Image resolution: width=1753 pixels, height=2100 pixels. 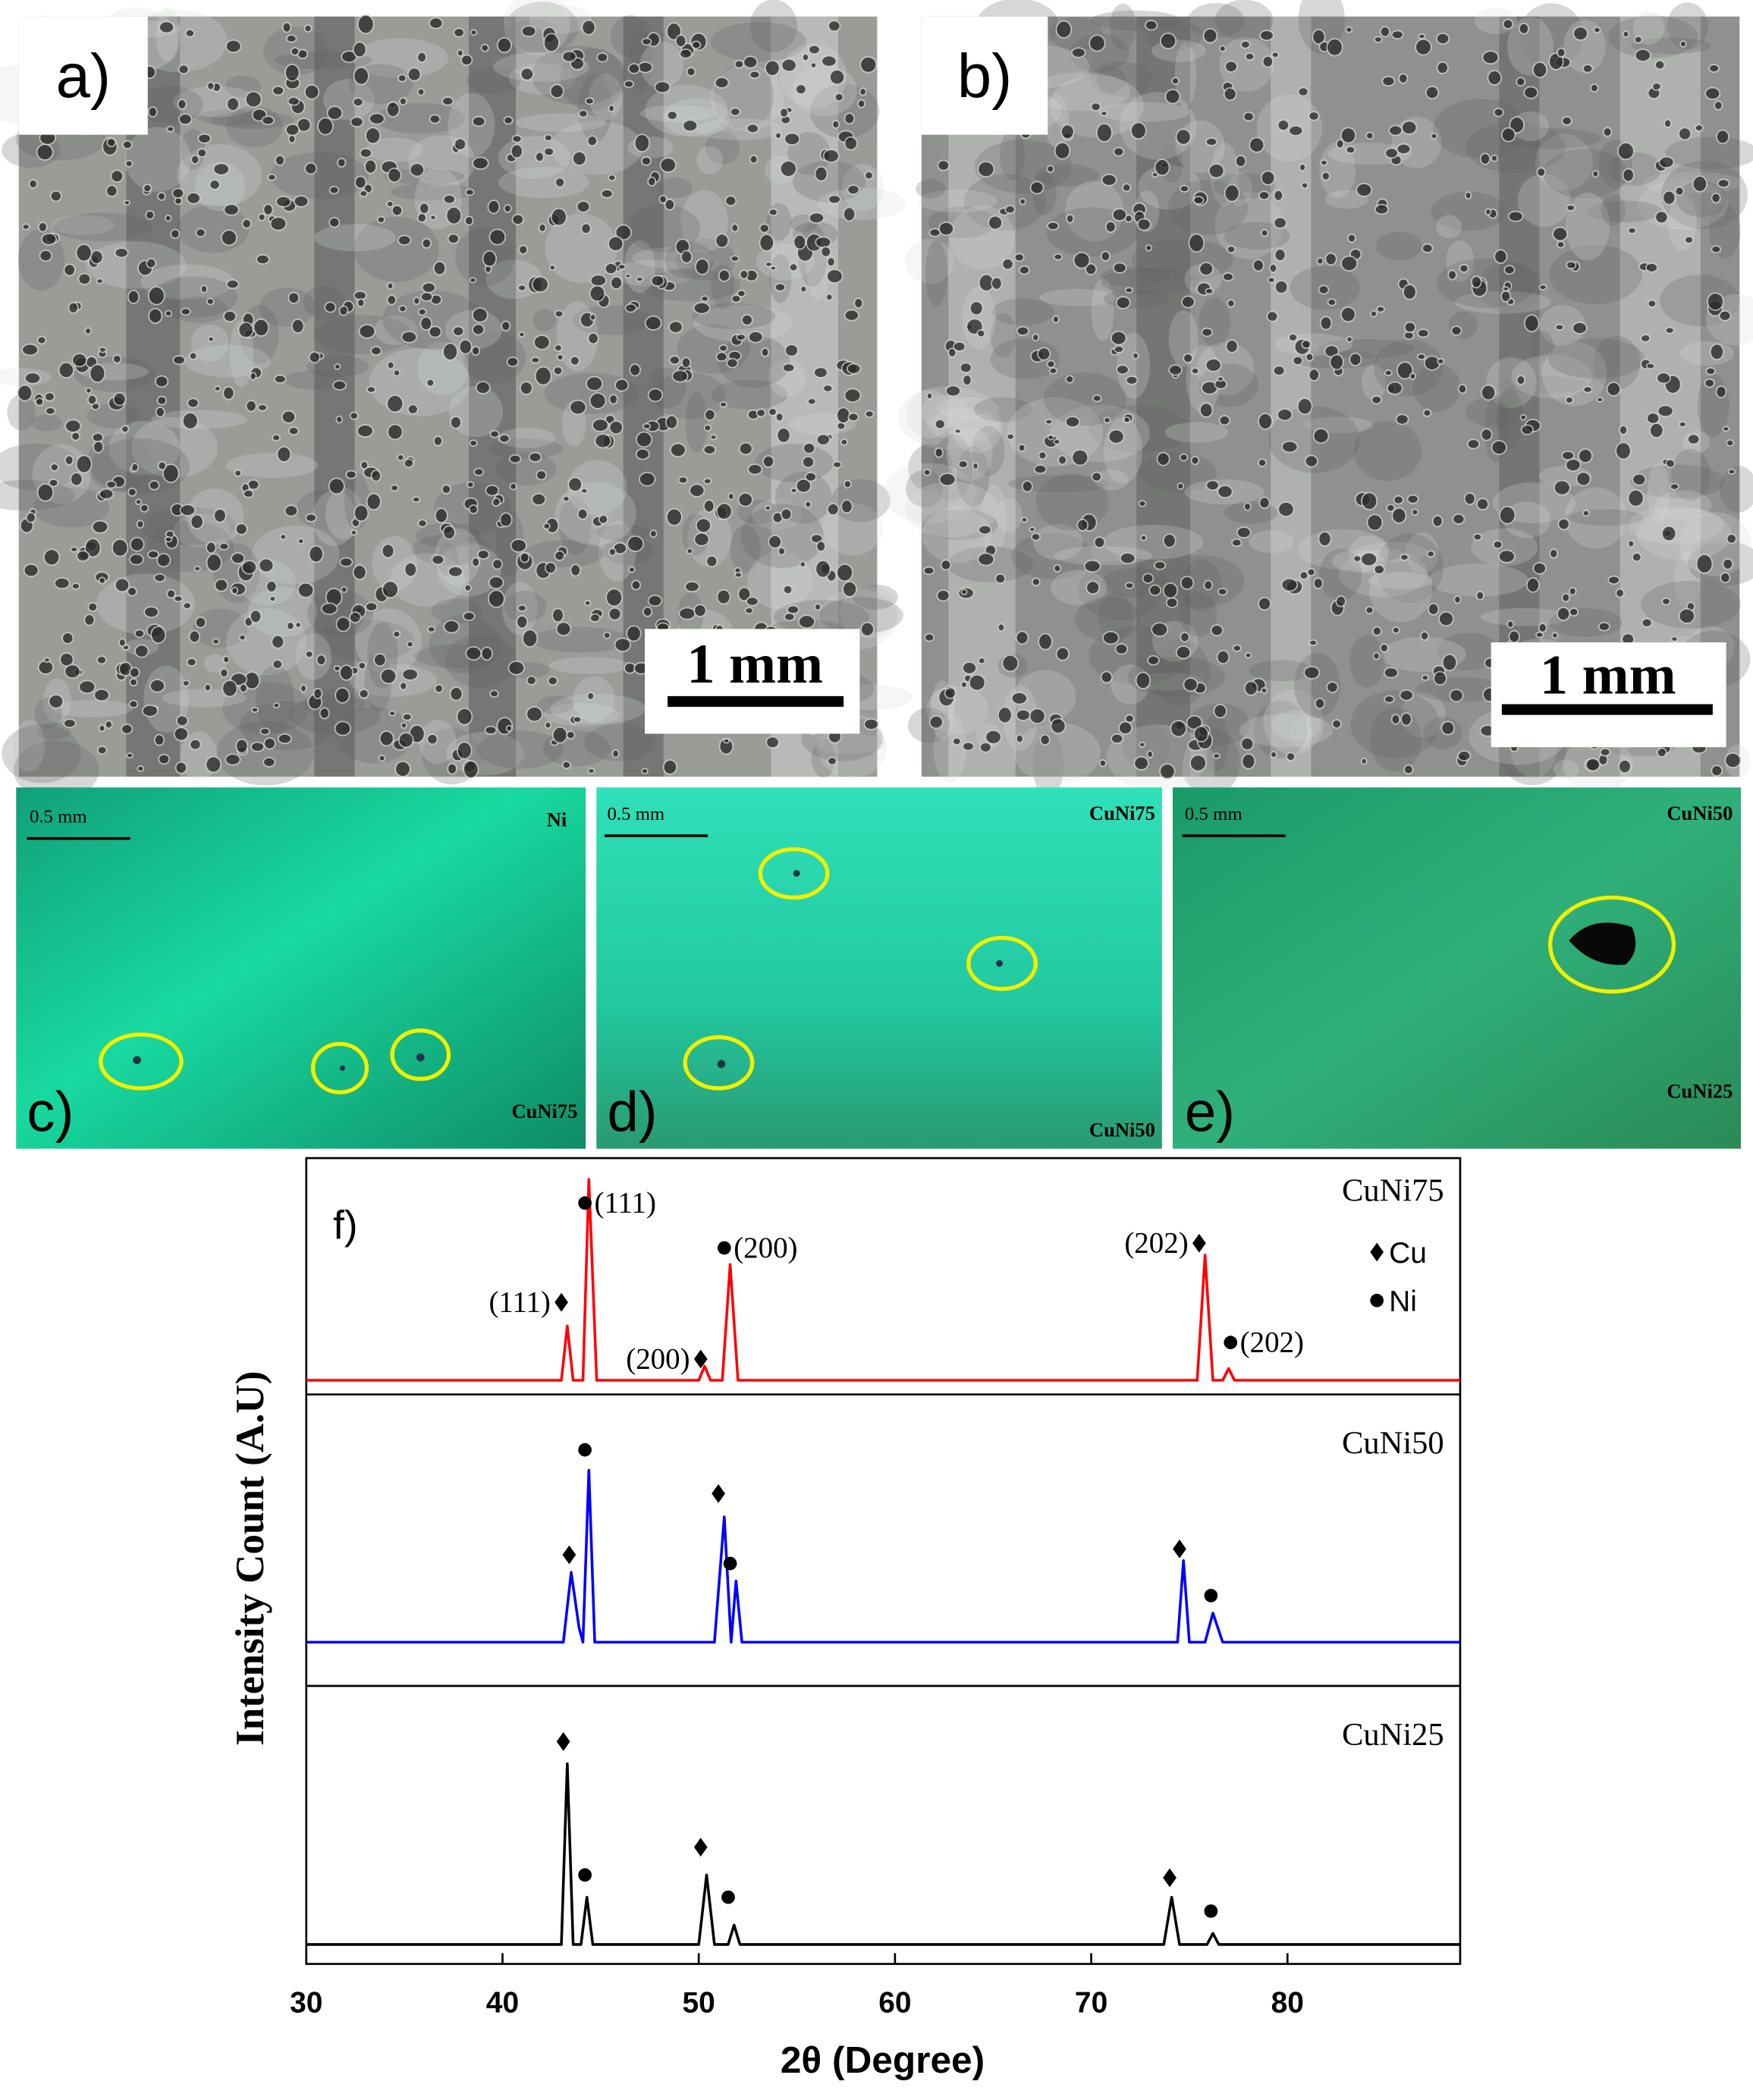 What do you see at coordinates (701, 1359) in the screenshot?
I see `peak-marker` at bounding box center [701, 1359].